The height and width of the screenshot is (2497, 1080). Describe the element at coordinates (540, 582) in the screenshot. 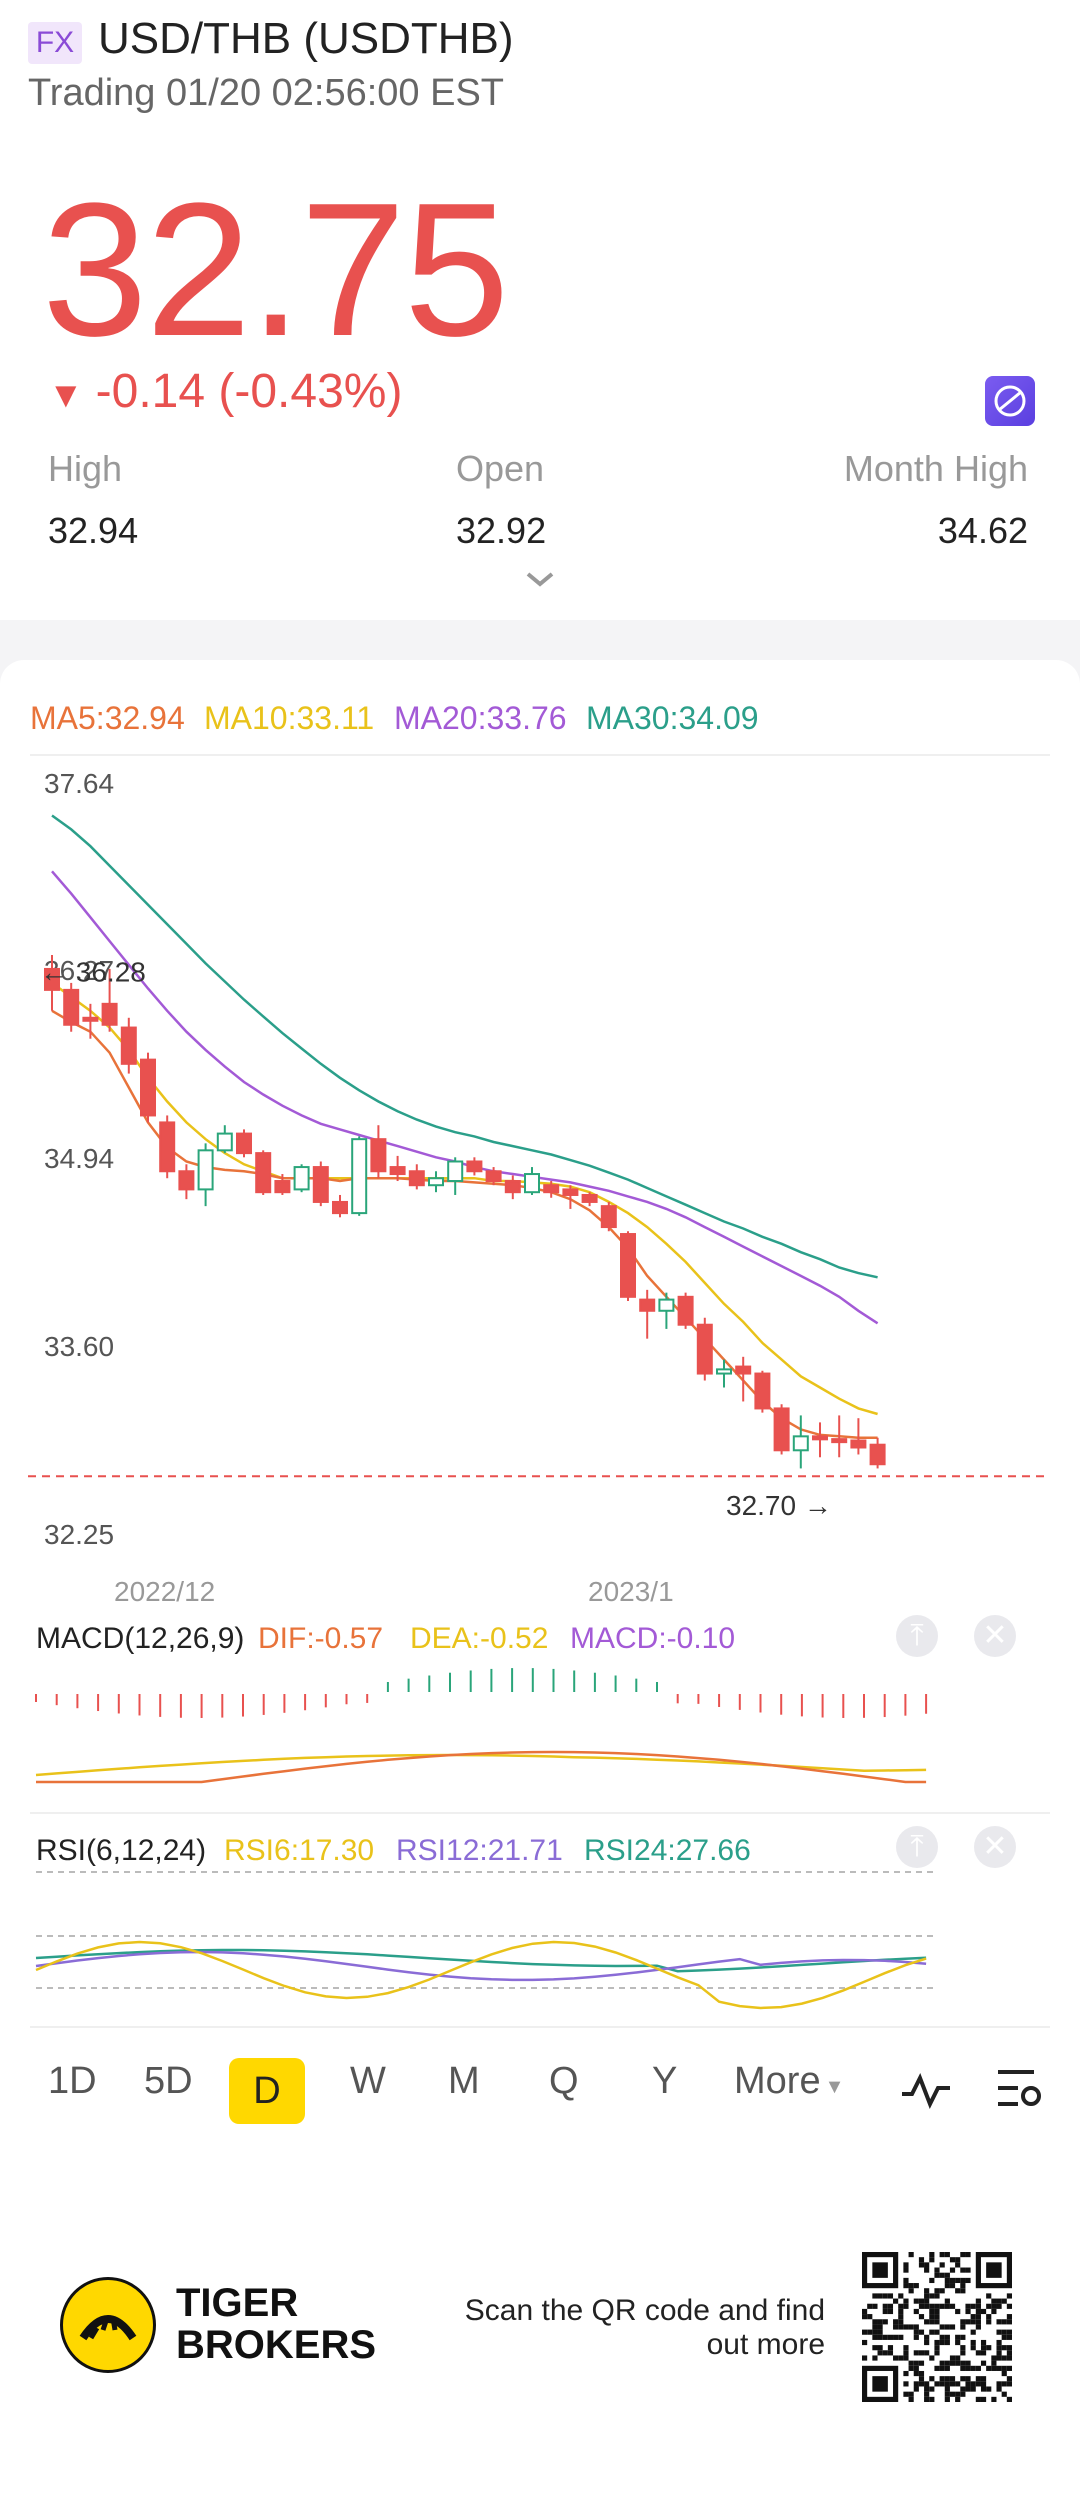

I see `chevron-down-icon` at that location.